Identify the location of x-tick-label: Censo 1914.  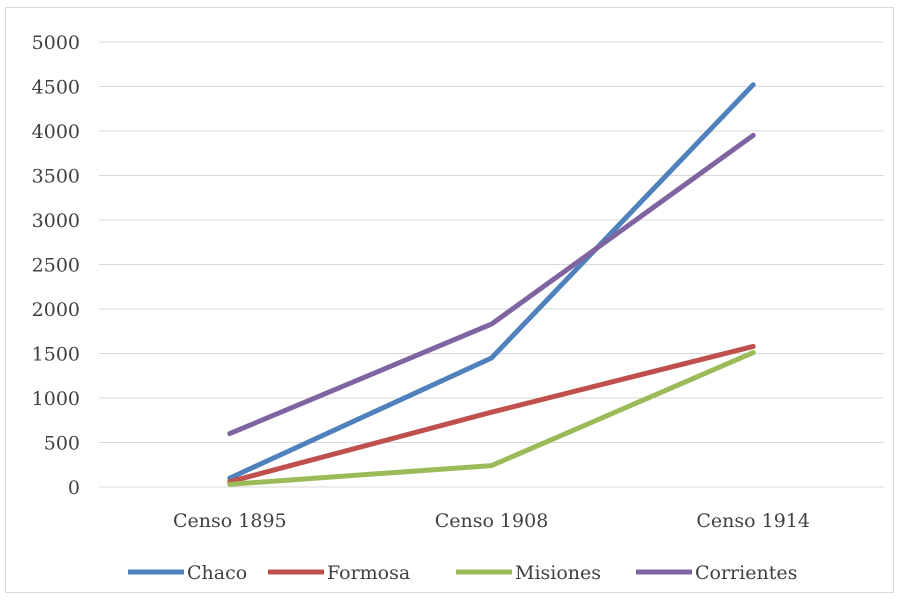
(753, 521).